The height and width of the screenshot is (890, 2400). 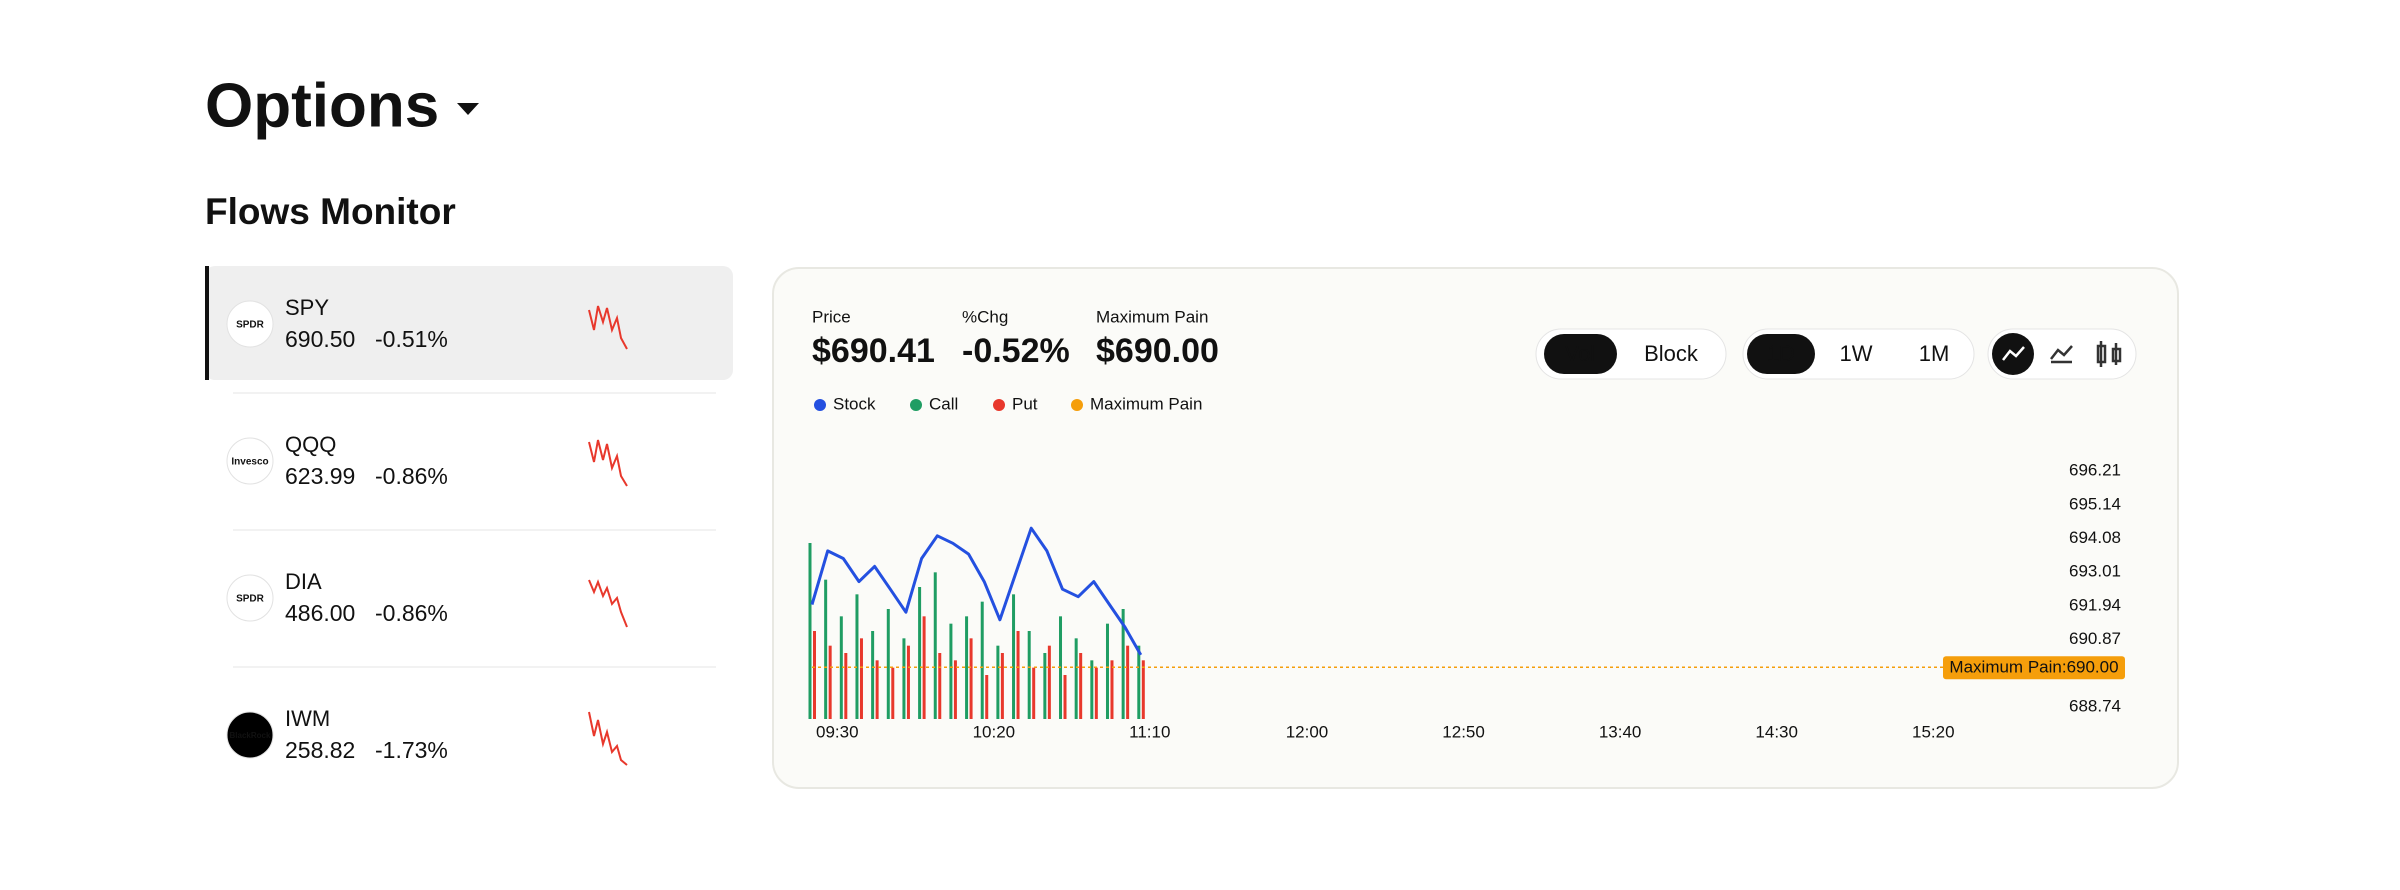 What do you see at coordinates (2013, 353) in the screenshot?
I see `line-icon` at bounding box center [2013, 353].